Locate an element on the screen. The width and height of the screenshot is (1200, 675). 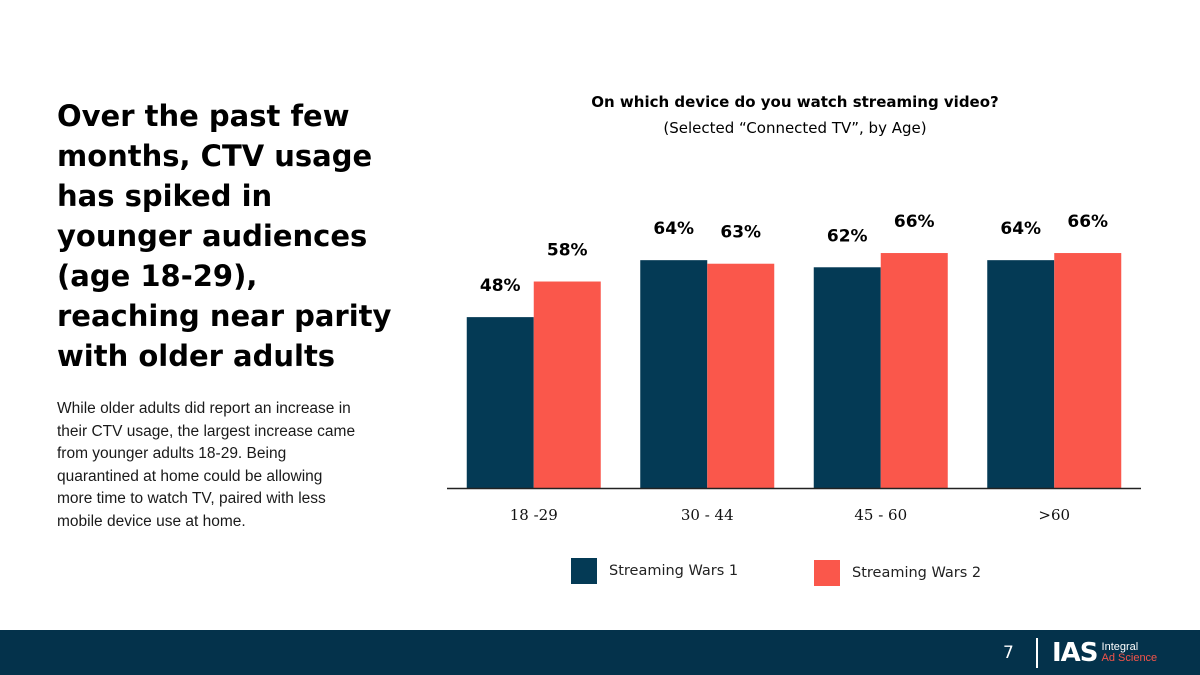
x-tick-label-4: >60 is located at coordinates (1054, 515).